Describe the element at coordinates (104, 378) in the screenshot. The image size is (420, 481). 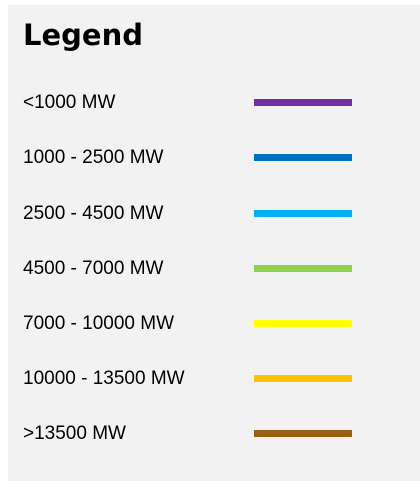
I see `legend-item-label: 10000 - 13500 MW` at that location.